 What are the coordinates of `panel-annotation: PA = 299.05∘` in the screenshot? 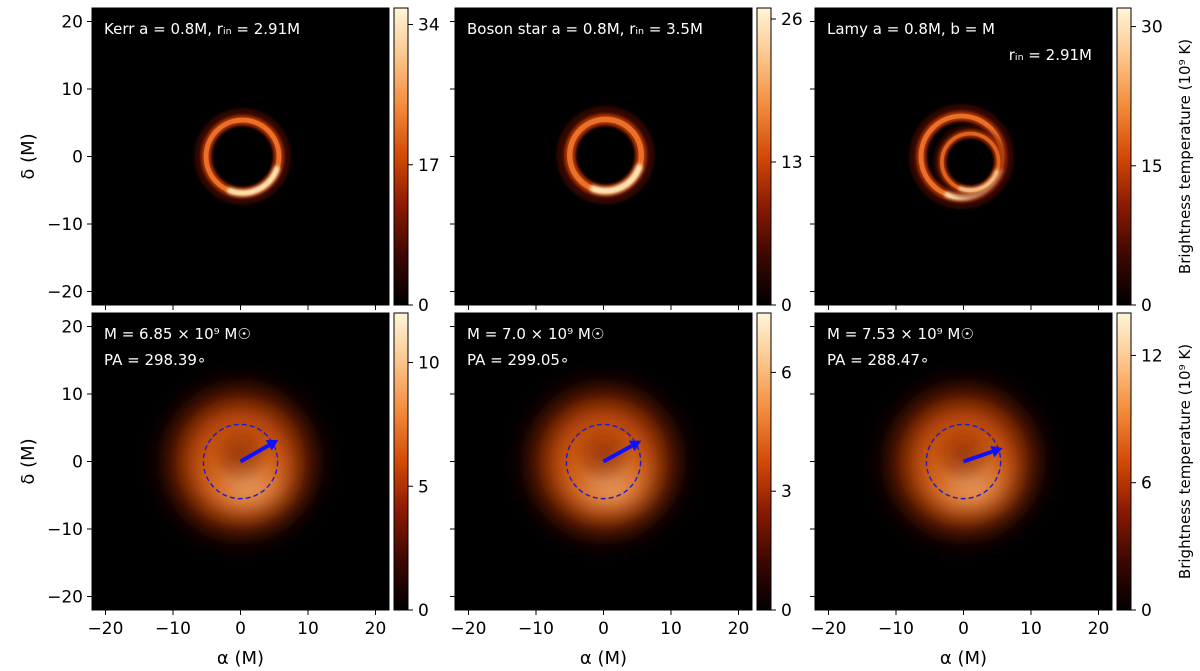 It's located at (518, 360).